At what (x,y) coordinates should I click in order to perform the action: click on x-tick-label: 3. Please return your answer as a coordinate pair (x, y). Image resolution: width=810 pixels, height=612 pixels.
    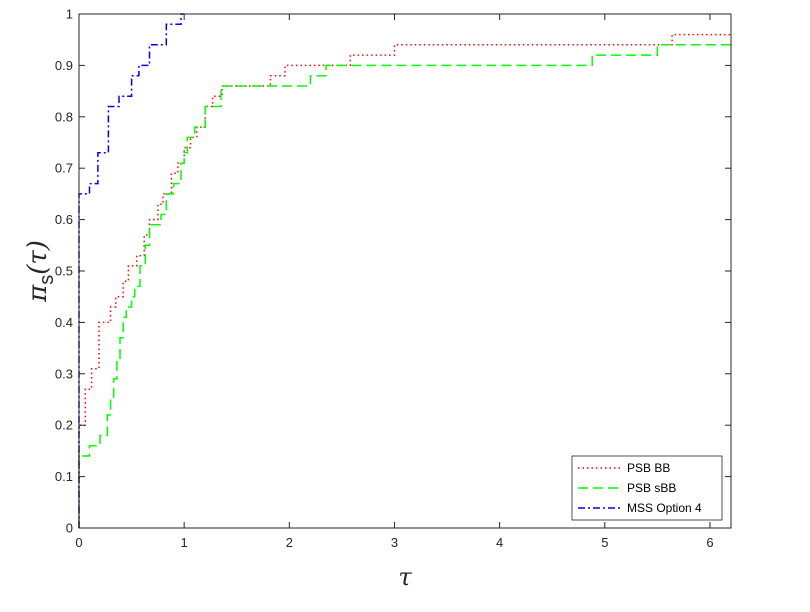
    Looking at the image, I should click on (394, 542).